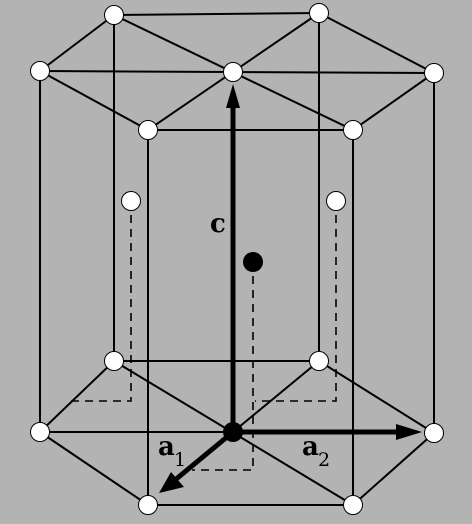 This screenshot has width=472, height=524. Describe the element at coordinates (253, 262) in the screenshot. I see `interior-atom` at that location.